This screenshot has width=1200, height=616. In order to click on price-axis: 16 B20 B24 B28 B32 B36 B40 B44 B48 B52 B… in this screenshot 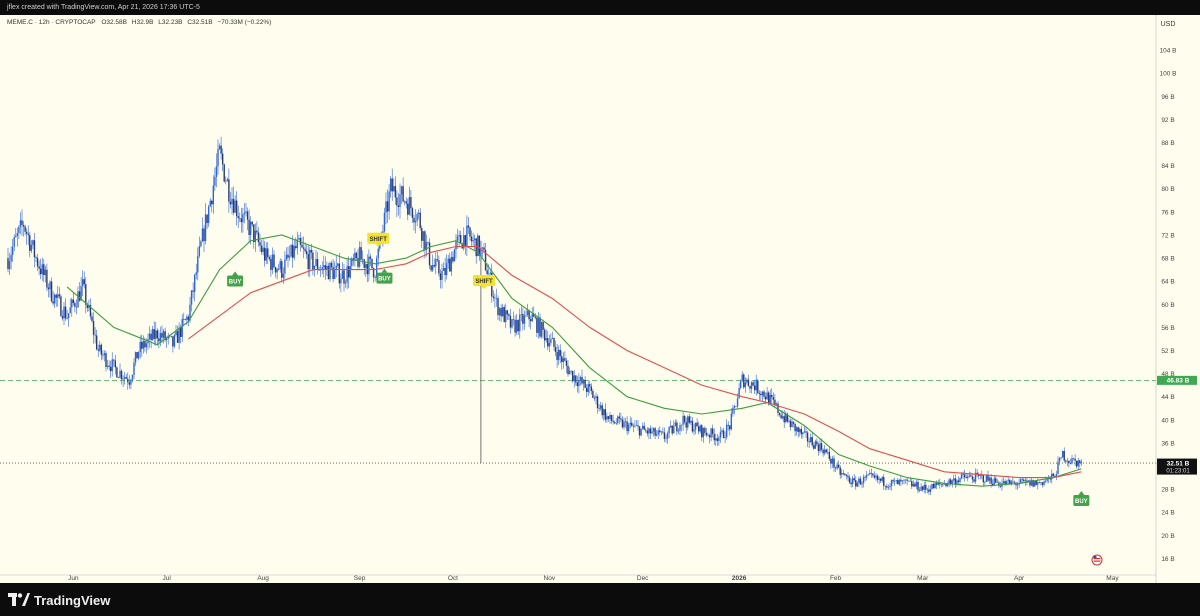, I will do `click(1176, 299)`.